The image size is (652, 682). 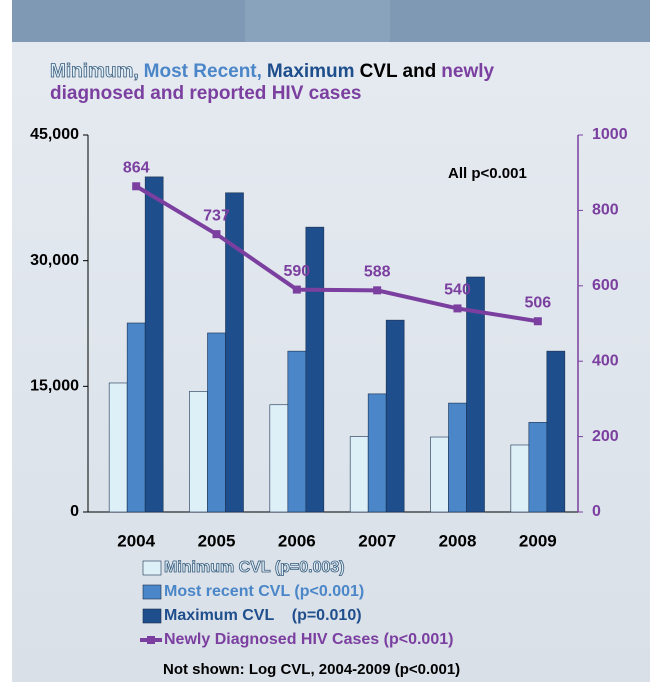 I want to click on y-tick-label: 15,000, so click(x=54, y=386).